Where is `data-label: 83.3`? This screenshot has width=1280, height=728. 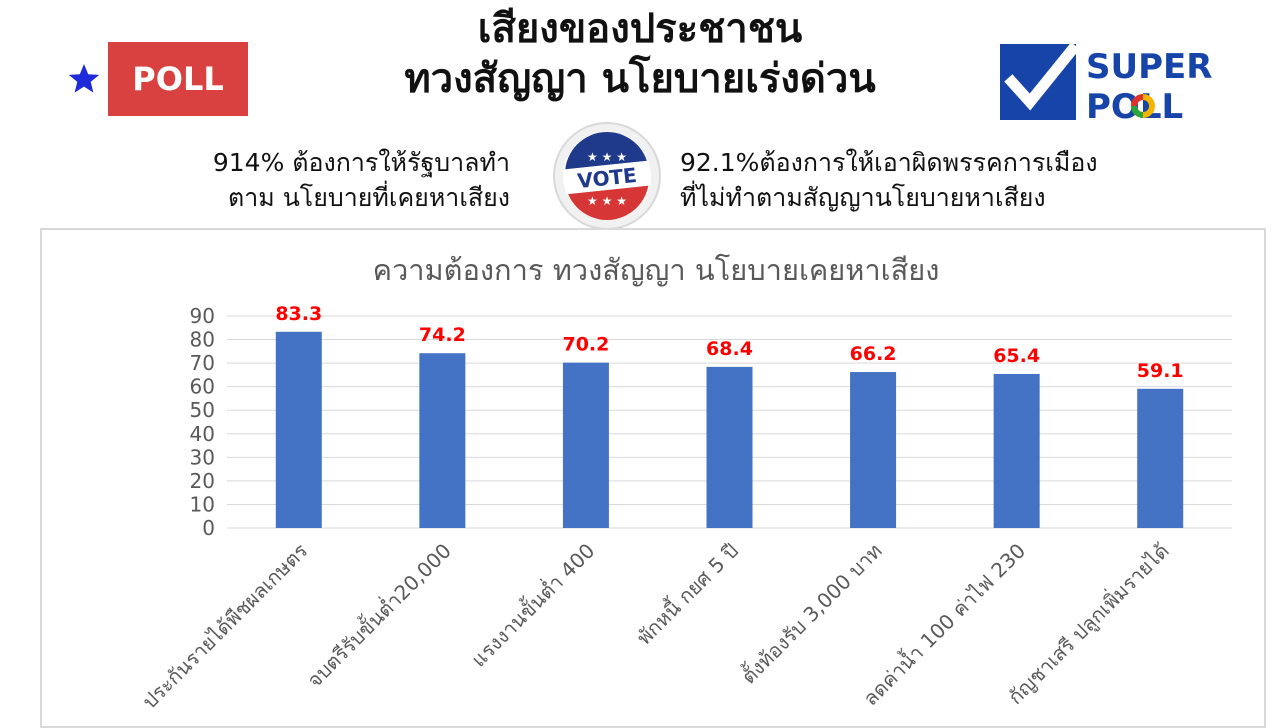
data-label: 83.3 is located at coordinates (298, 314).